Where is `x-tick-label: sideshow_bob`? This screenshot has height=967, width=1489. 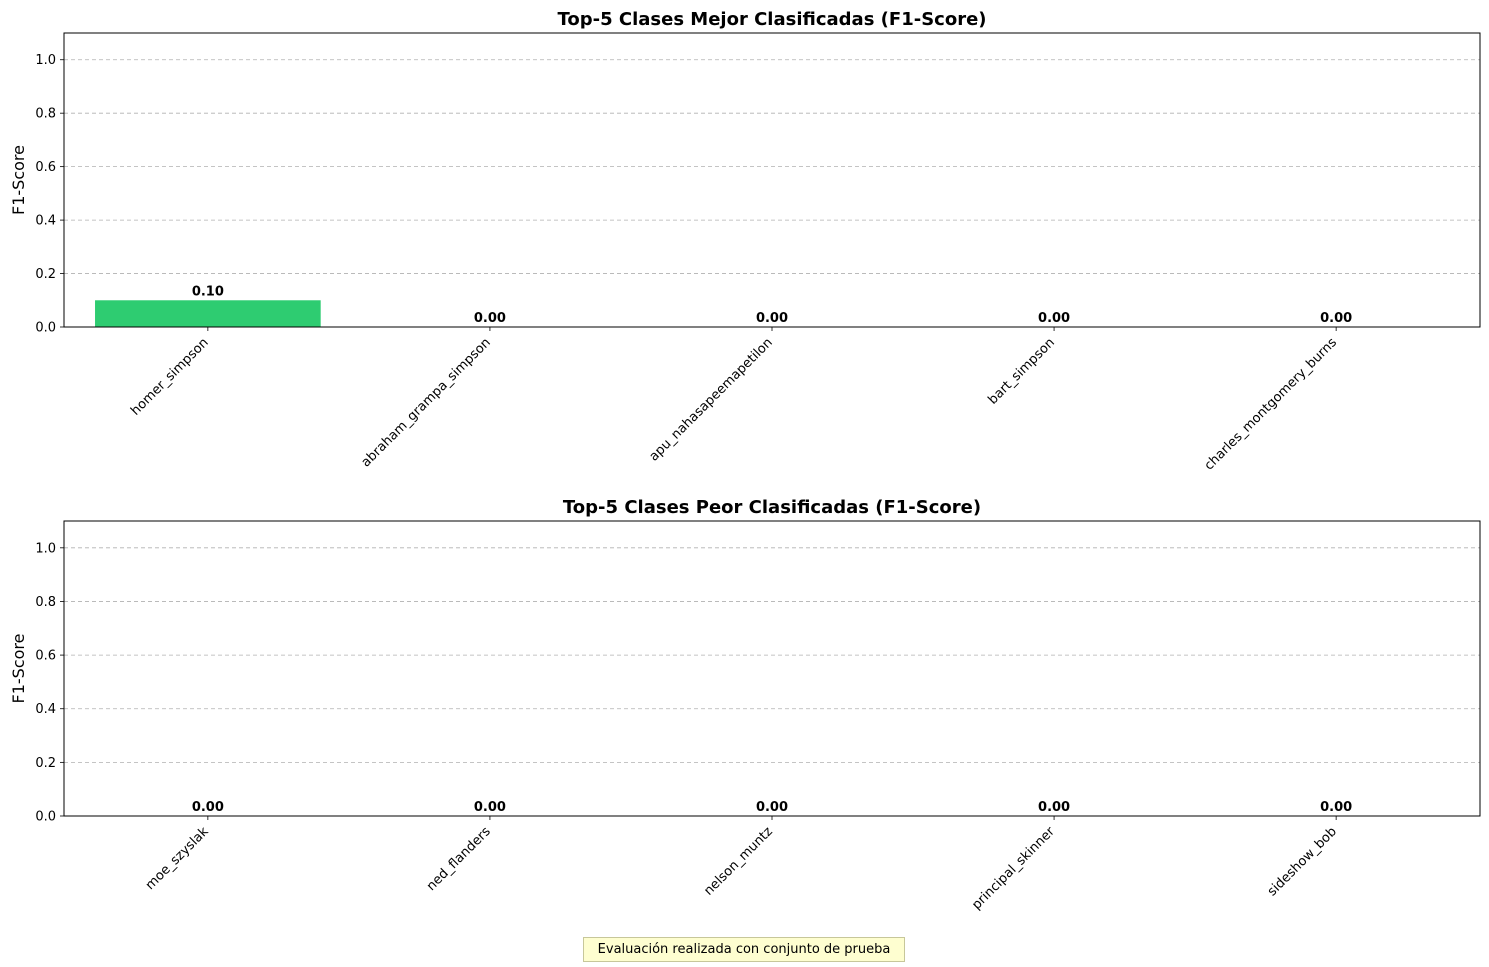 x-tick-label: sideshow_bob is located at coordinates (1302, 861).